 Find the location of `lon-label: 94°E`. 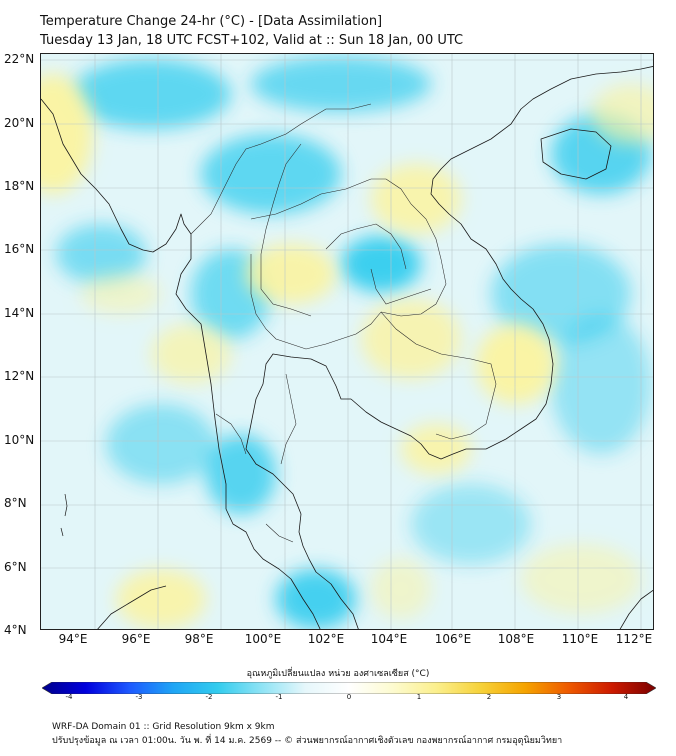

lon-label: 94°E is located at coordinates (73, 639).